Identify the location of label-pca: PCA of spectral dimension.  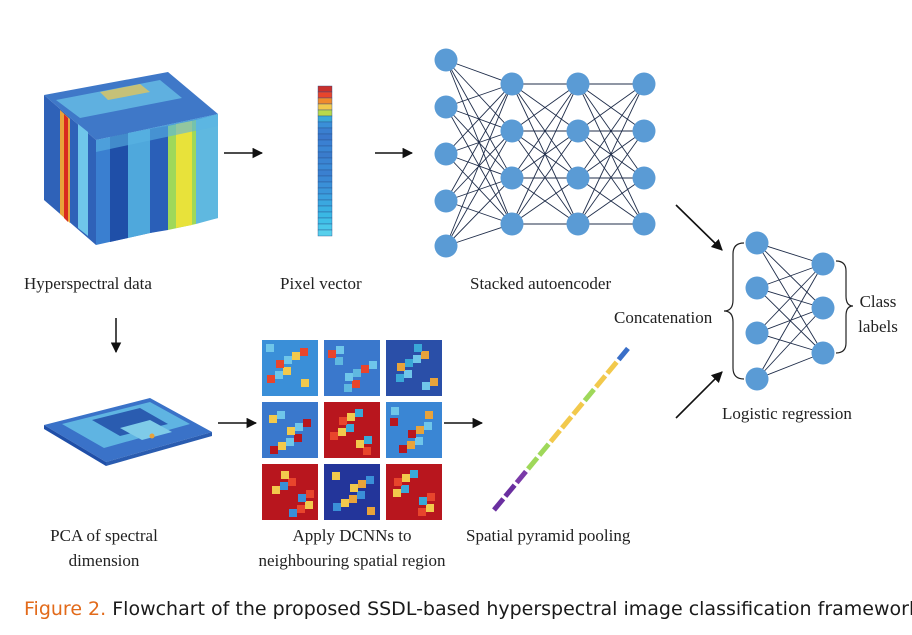
(104, 548).